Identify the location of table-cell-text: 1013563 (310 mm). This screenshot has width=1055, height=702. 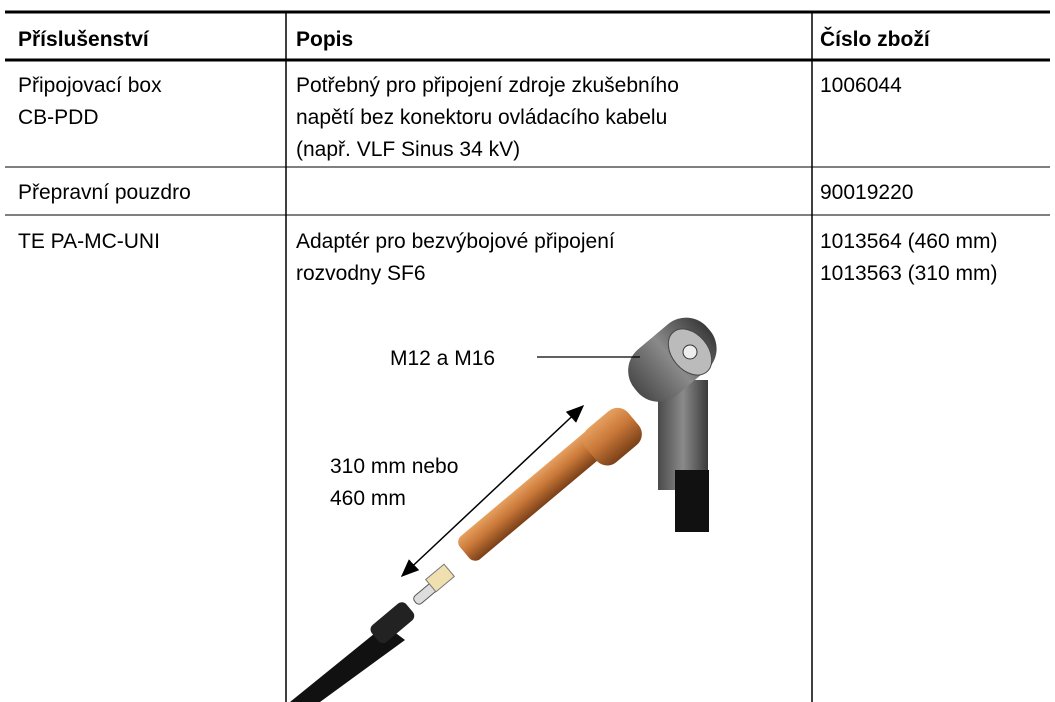
(908, 273).